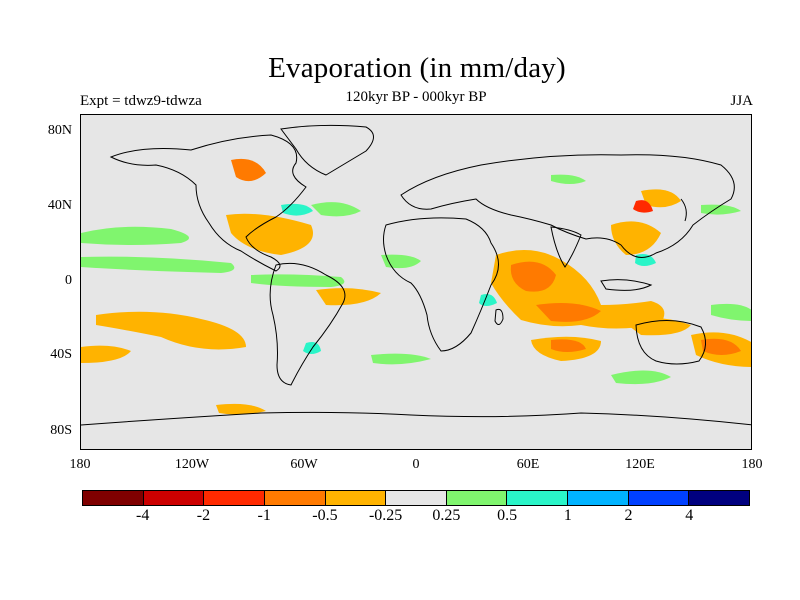  I want to click on experiment-label: Expt = tdwz9-tdwza, so click(141, 101).